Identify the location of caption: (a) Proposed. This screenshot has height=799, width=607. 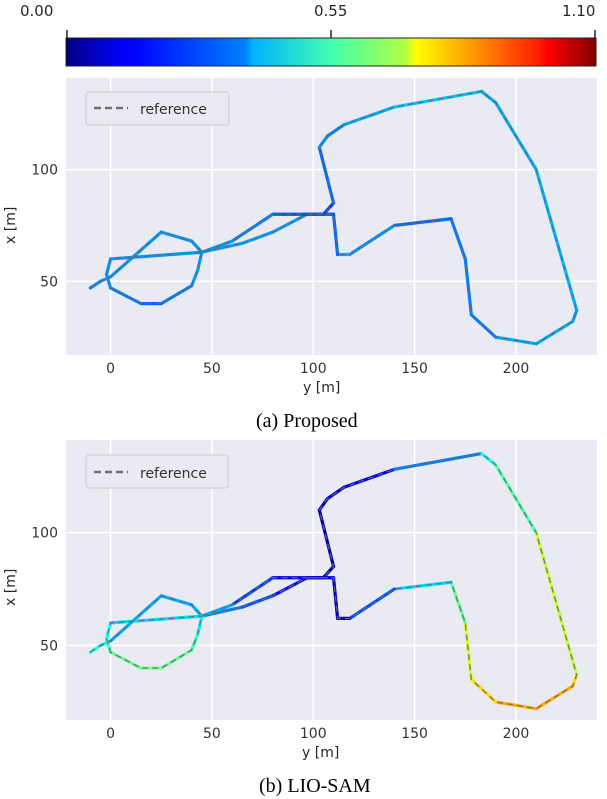
(307, 421).